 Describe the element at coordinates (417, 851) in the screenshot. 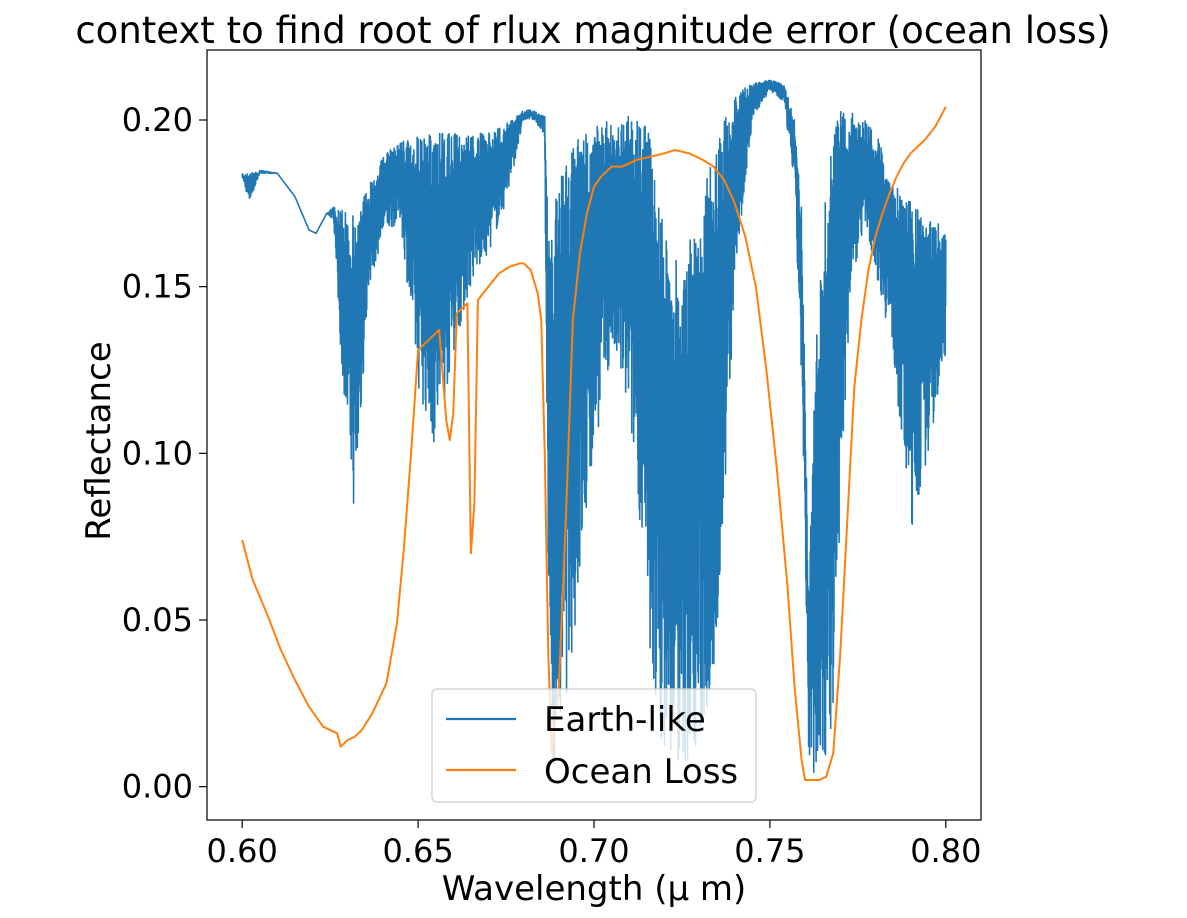

I see `x-tick-label: 0.65` at that location.